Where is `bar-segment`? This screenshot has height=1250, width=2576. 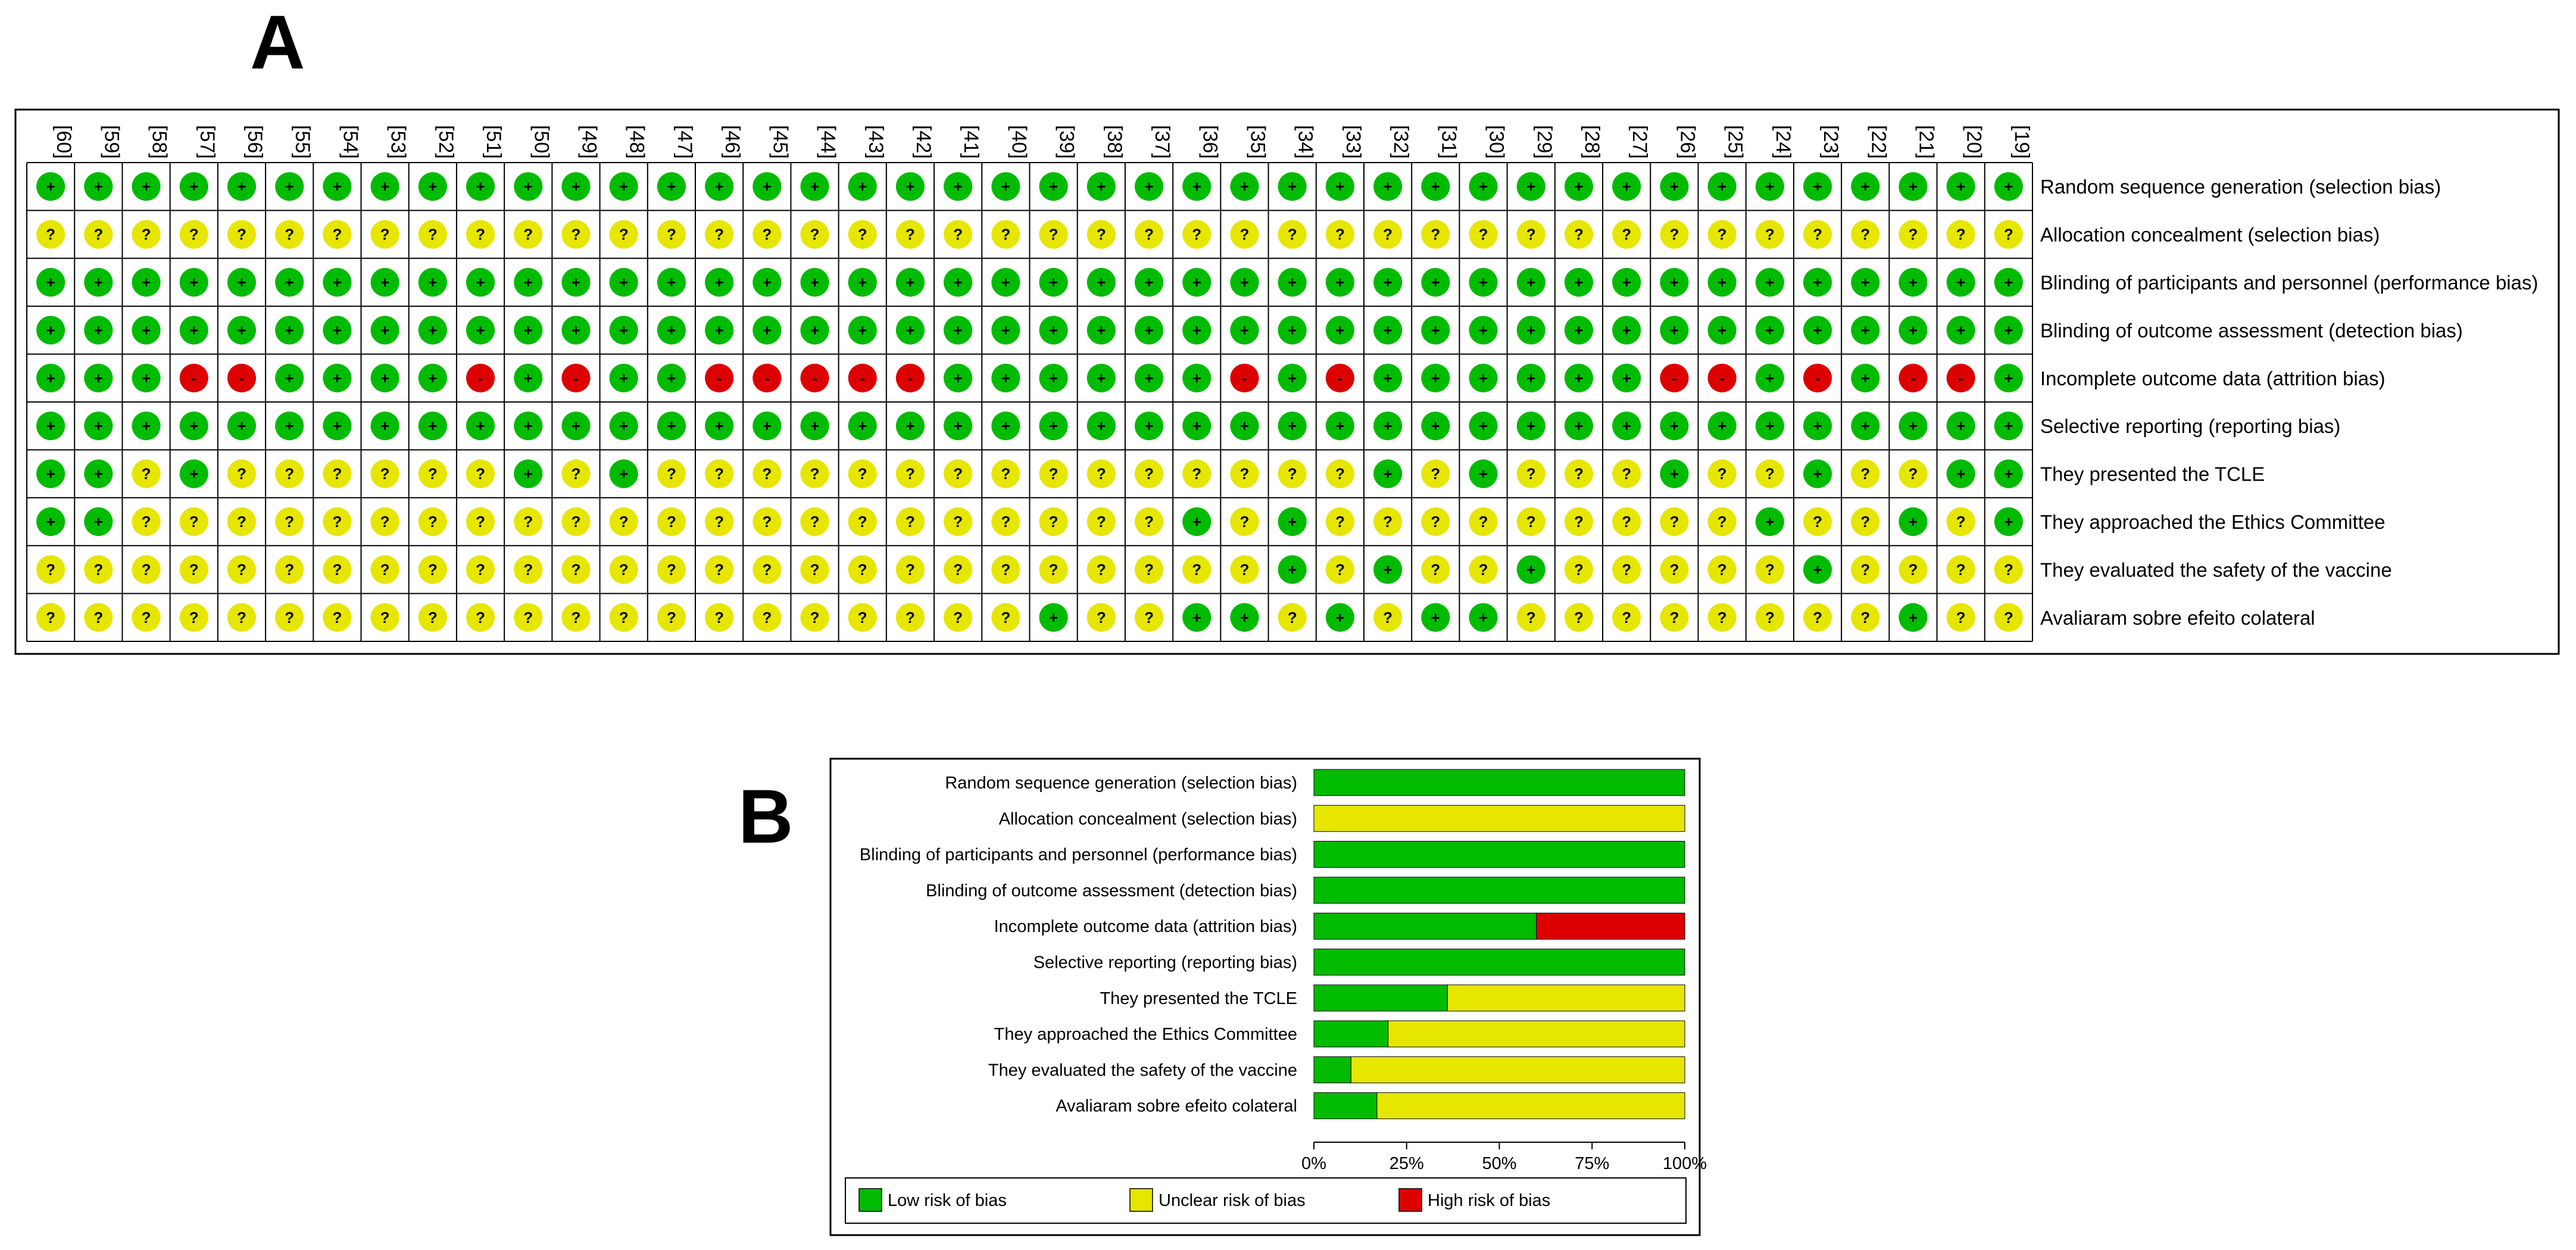 bar-segment is located at coordinates (1499, 890).